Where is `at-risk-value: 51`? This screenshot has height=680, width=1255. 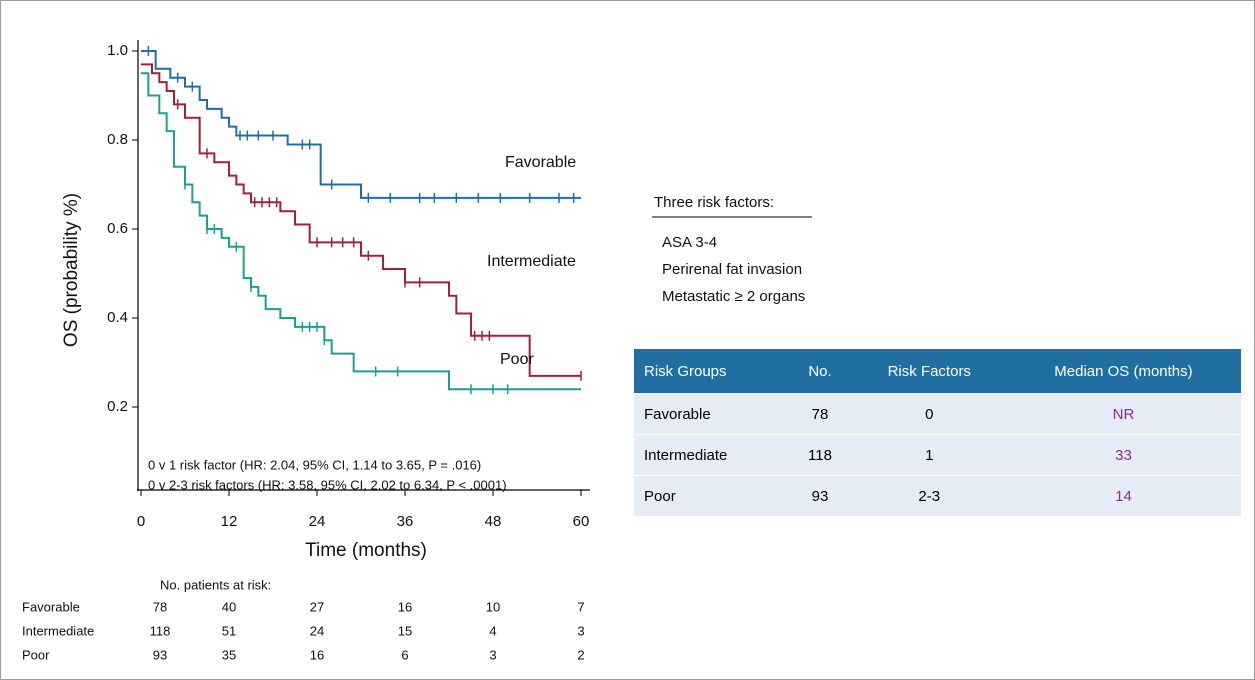
at-risk-value: 51 is located at coordinates (229, 630).